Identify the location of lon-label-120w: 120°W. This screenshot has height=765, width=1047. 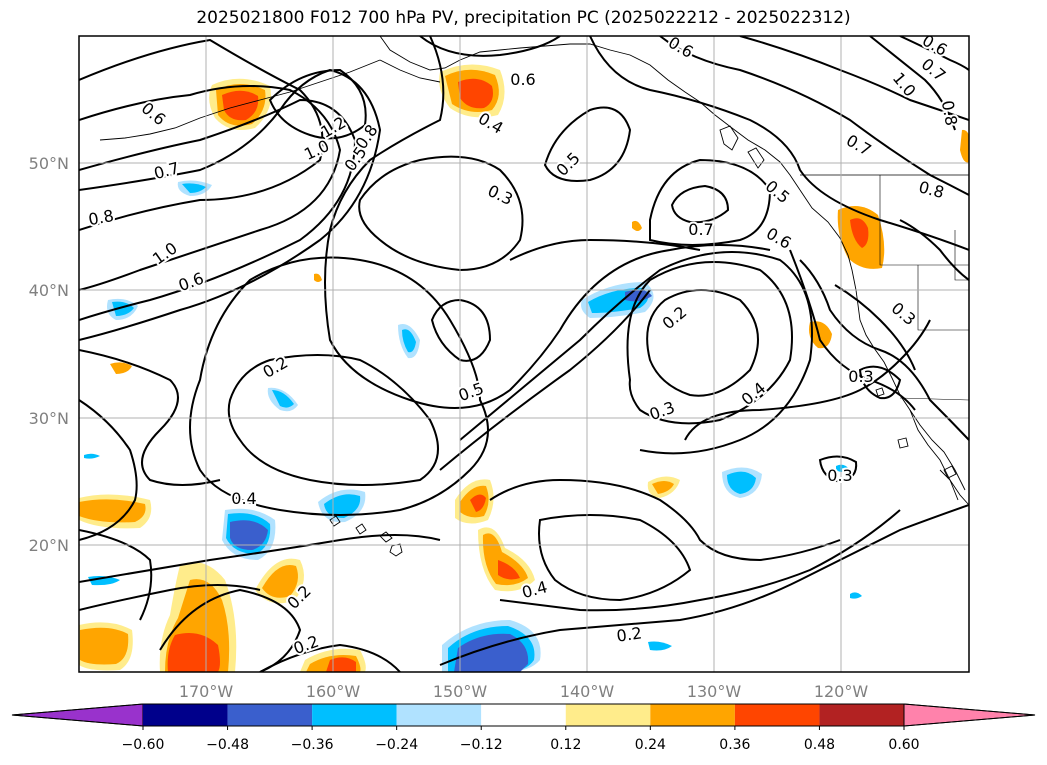
(841, 691).